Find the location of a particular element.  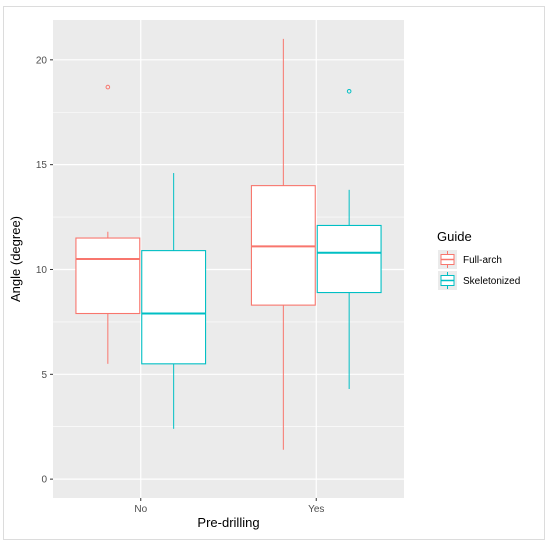

y-tick-label: 10 is located at coordinates (42, 270).